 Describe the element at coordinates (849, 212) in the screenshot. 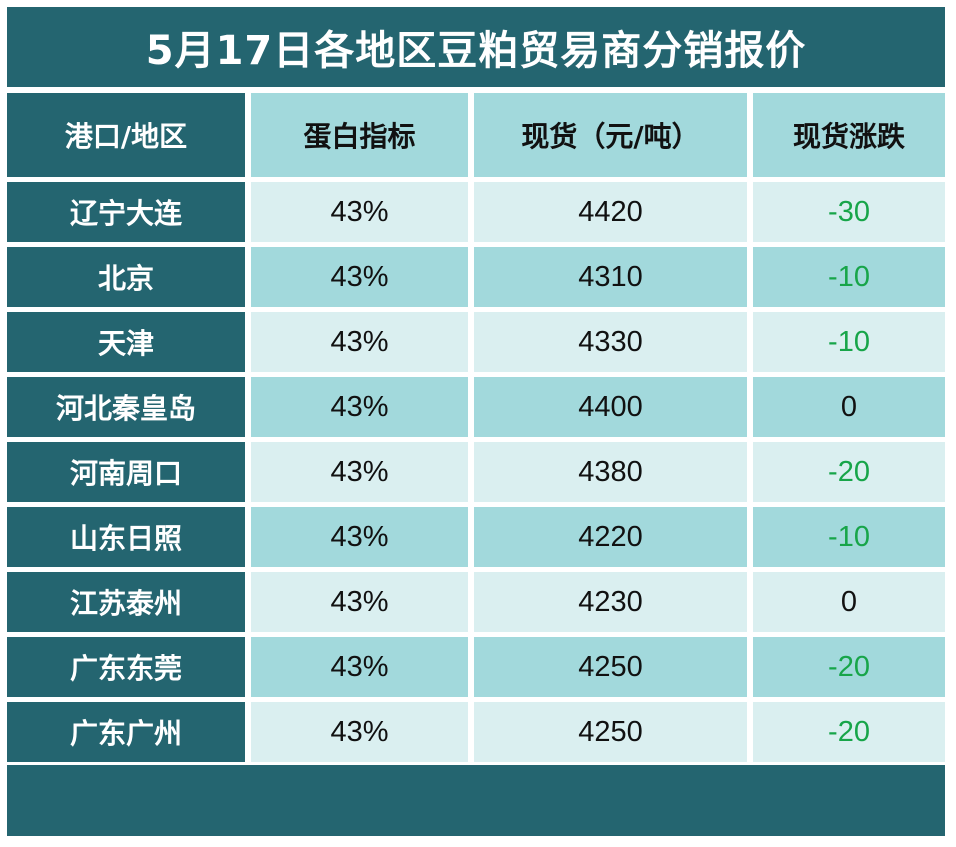

I see `row-change: -30` at that location.